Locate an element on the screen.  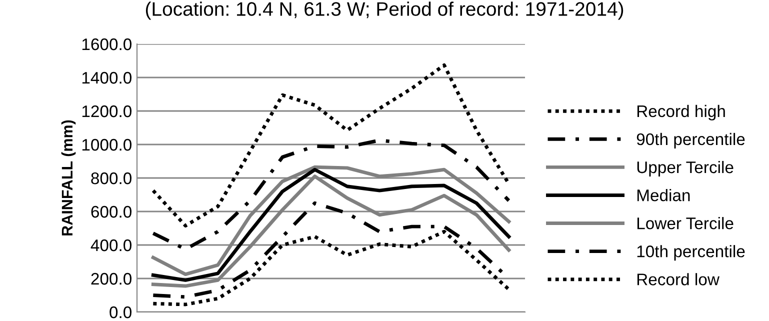
legend-label: 10th percentile is located at coordinates (691, 253).